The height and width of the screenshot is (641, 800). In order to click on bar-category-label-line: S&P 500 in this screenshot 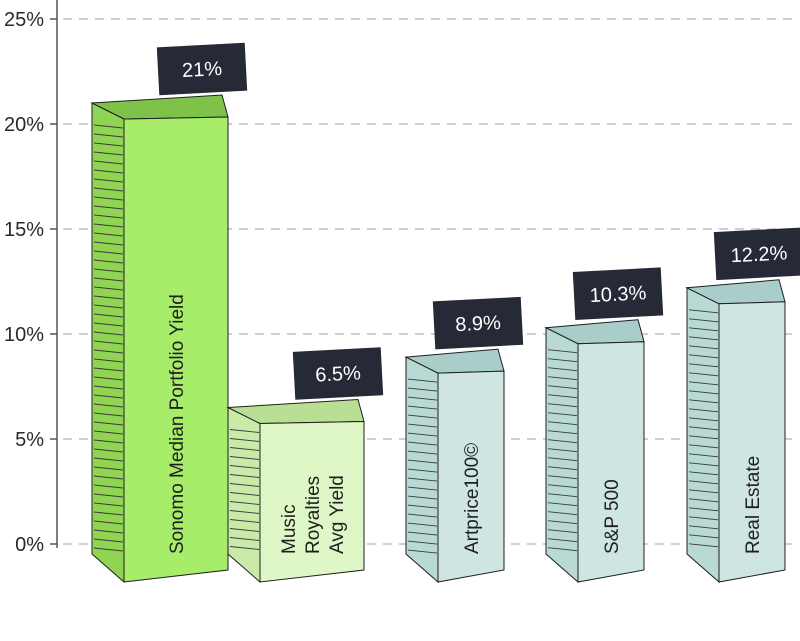, I will do `click(612, 516)`.